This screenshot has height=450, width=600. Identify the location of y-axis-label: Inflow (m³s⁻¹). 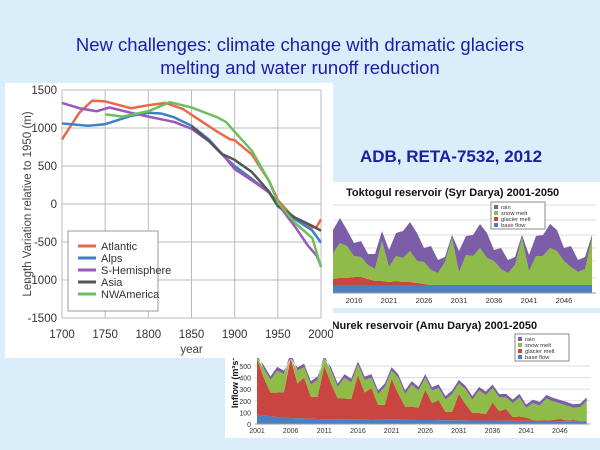
(235, 379).